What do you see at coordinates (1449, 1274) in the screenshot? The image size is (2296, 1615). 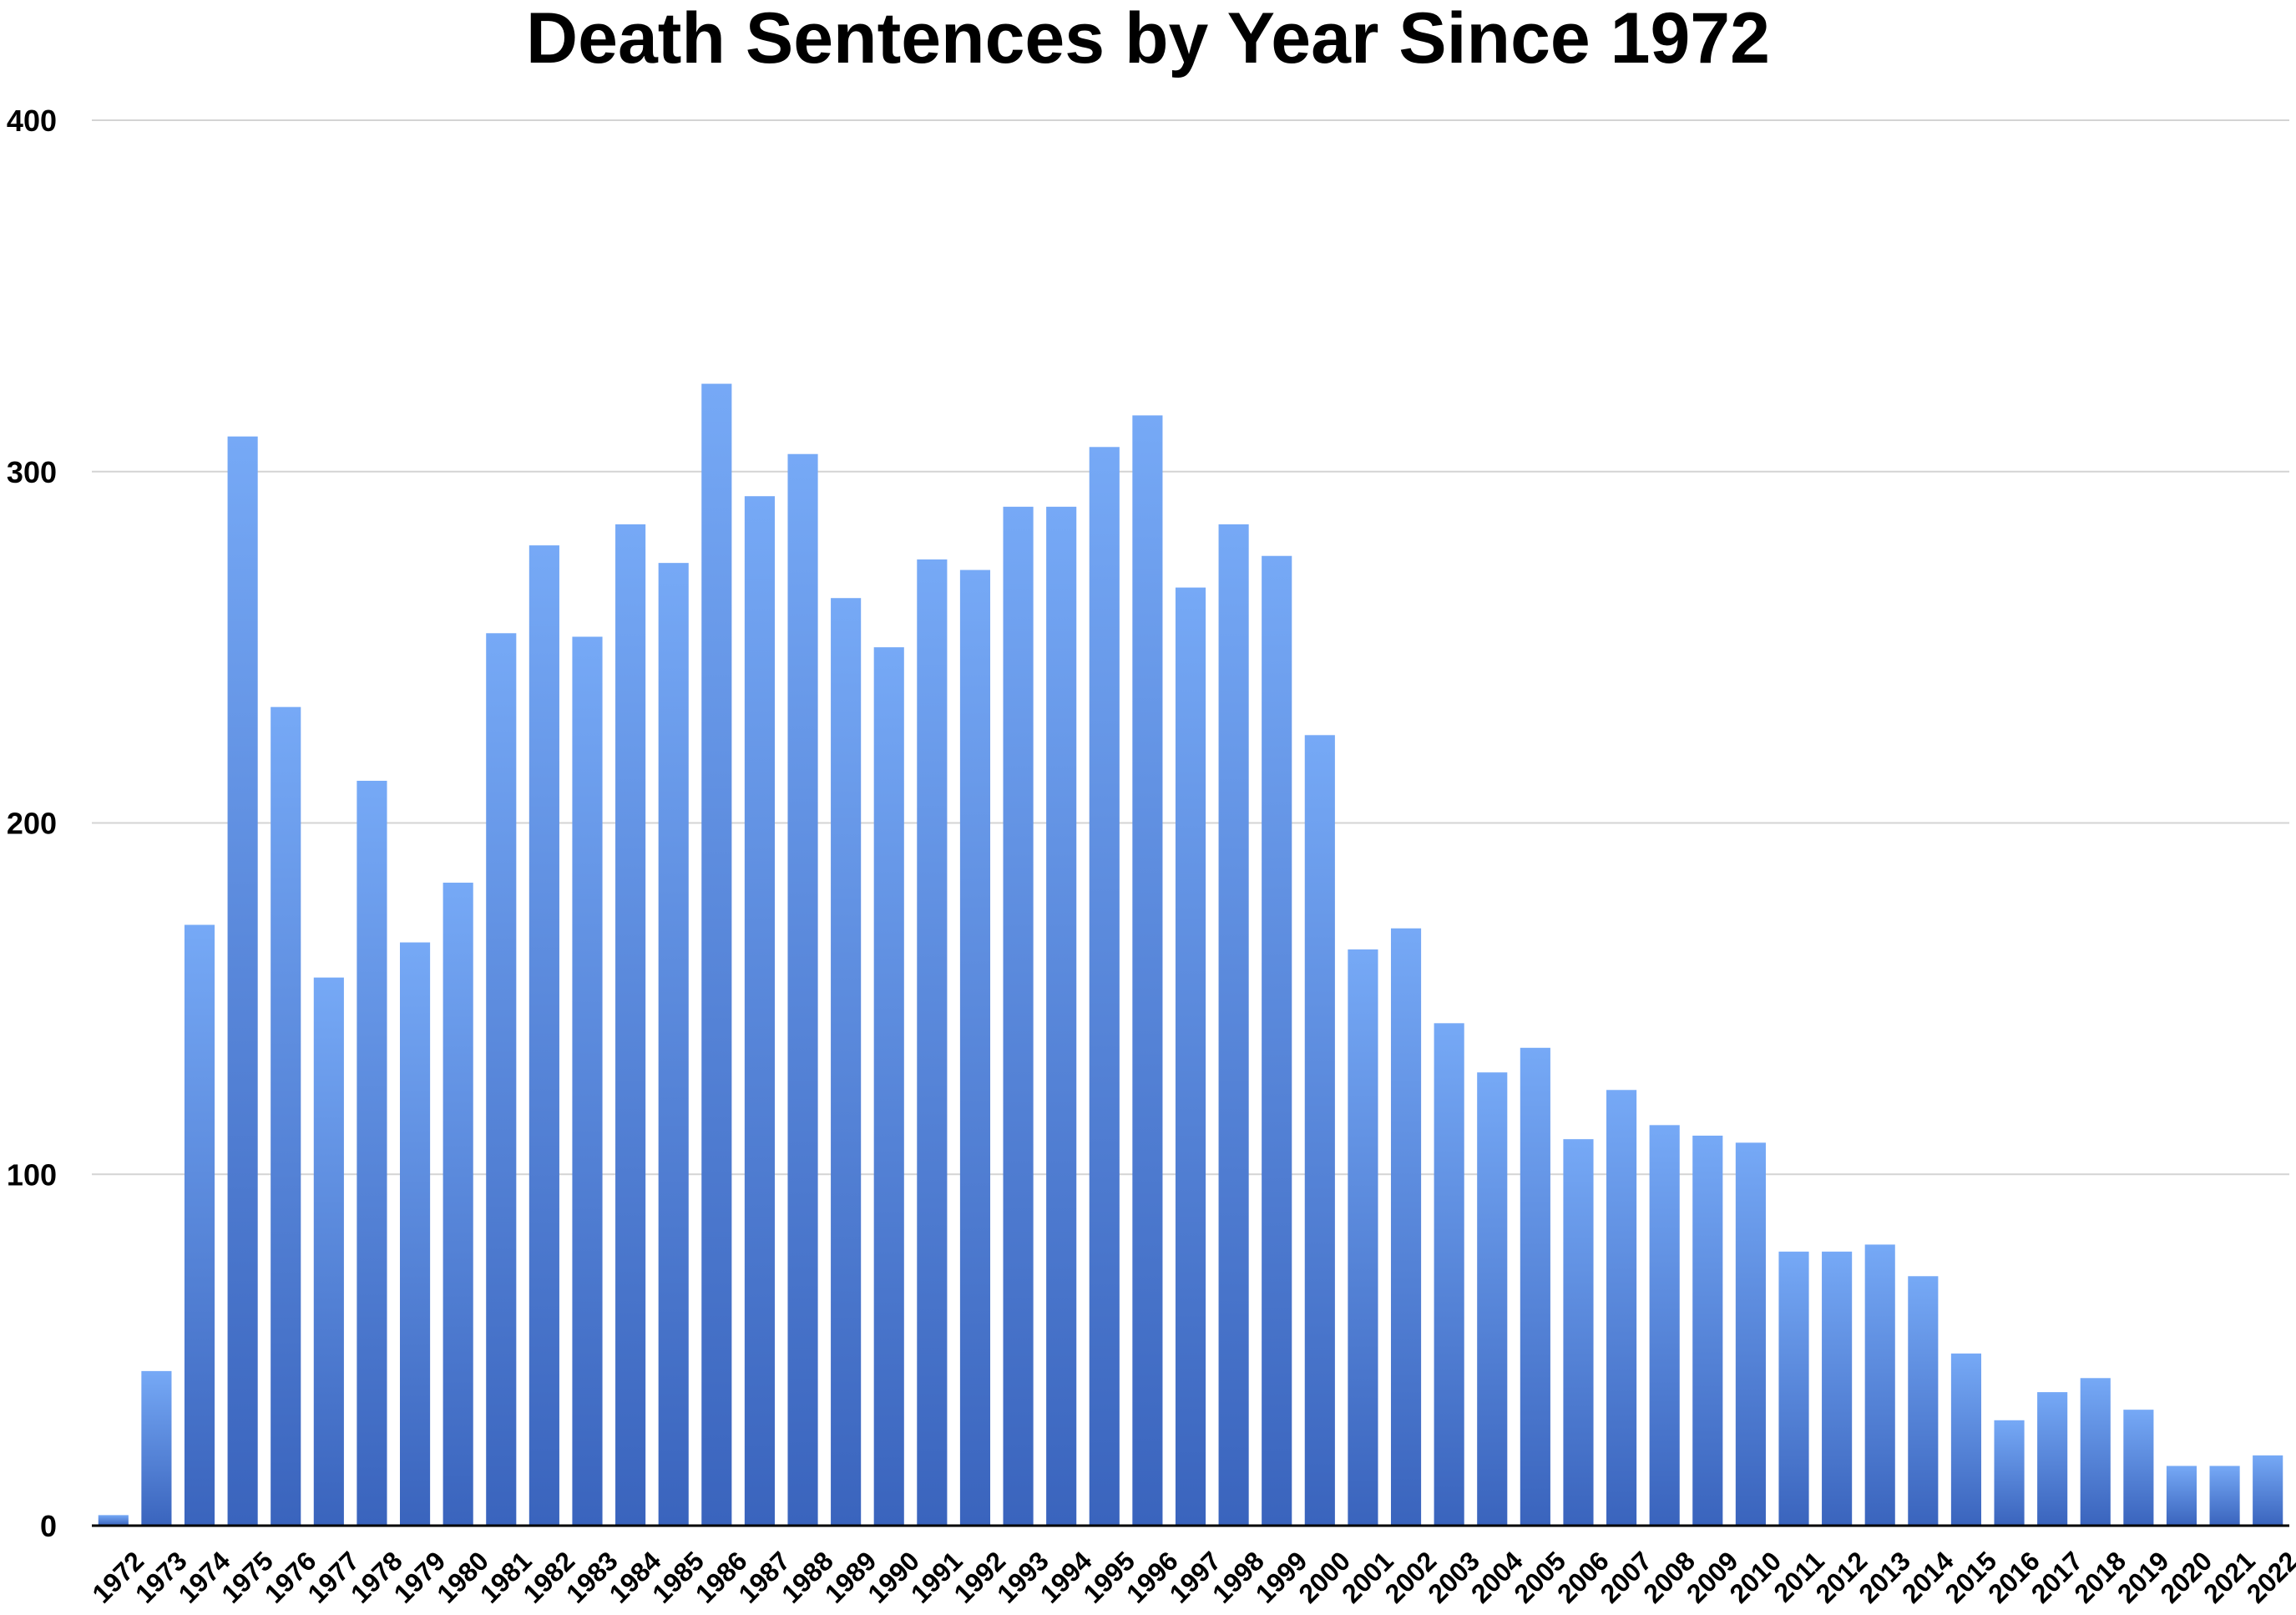 I see `bar-2003` at bounding box center [1449, 1274].